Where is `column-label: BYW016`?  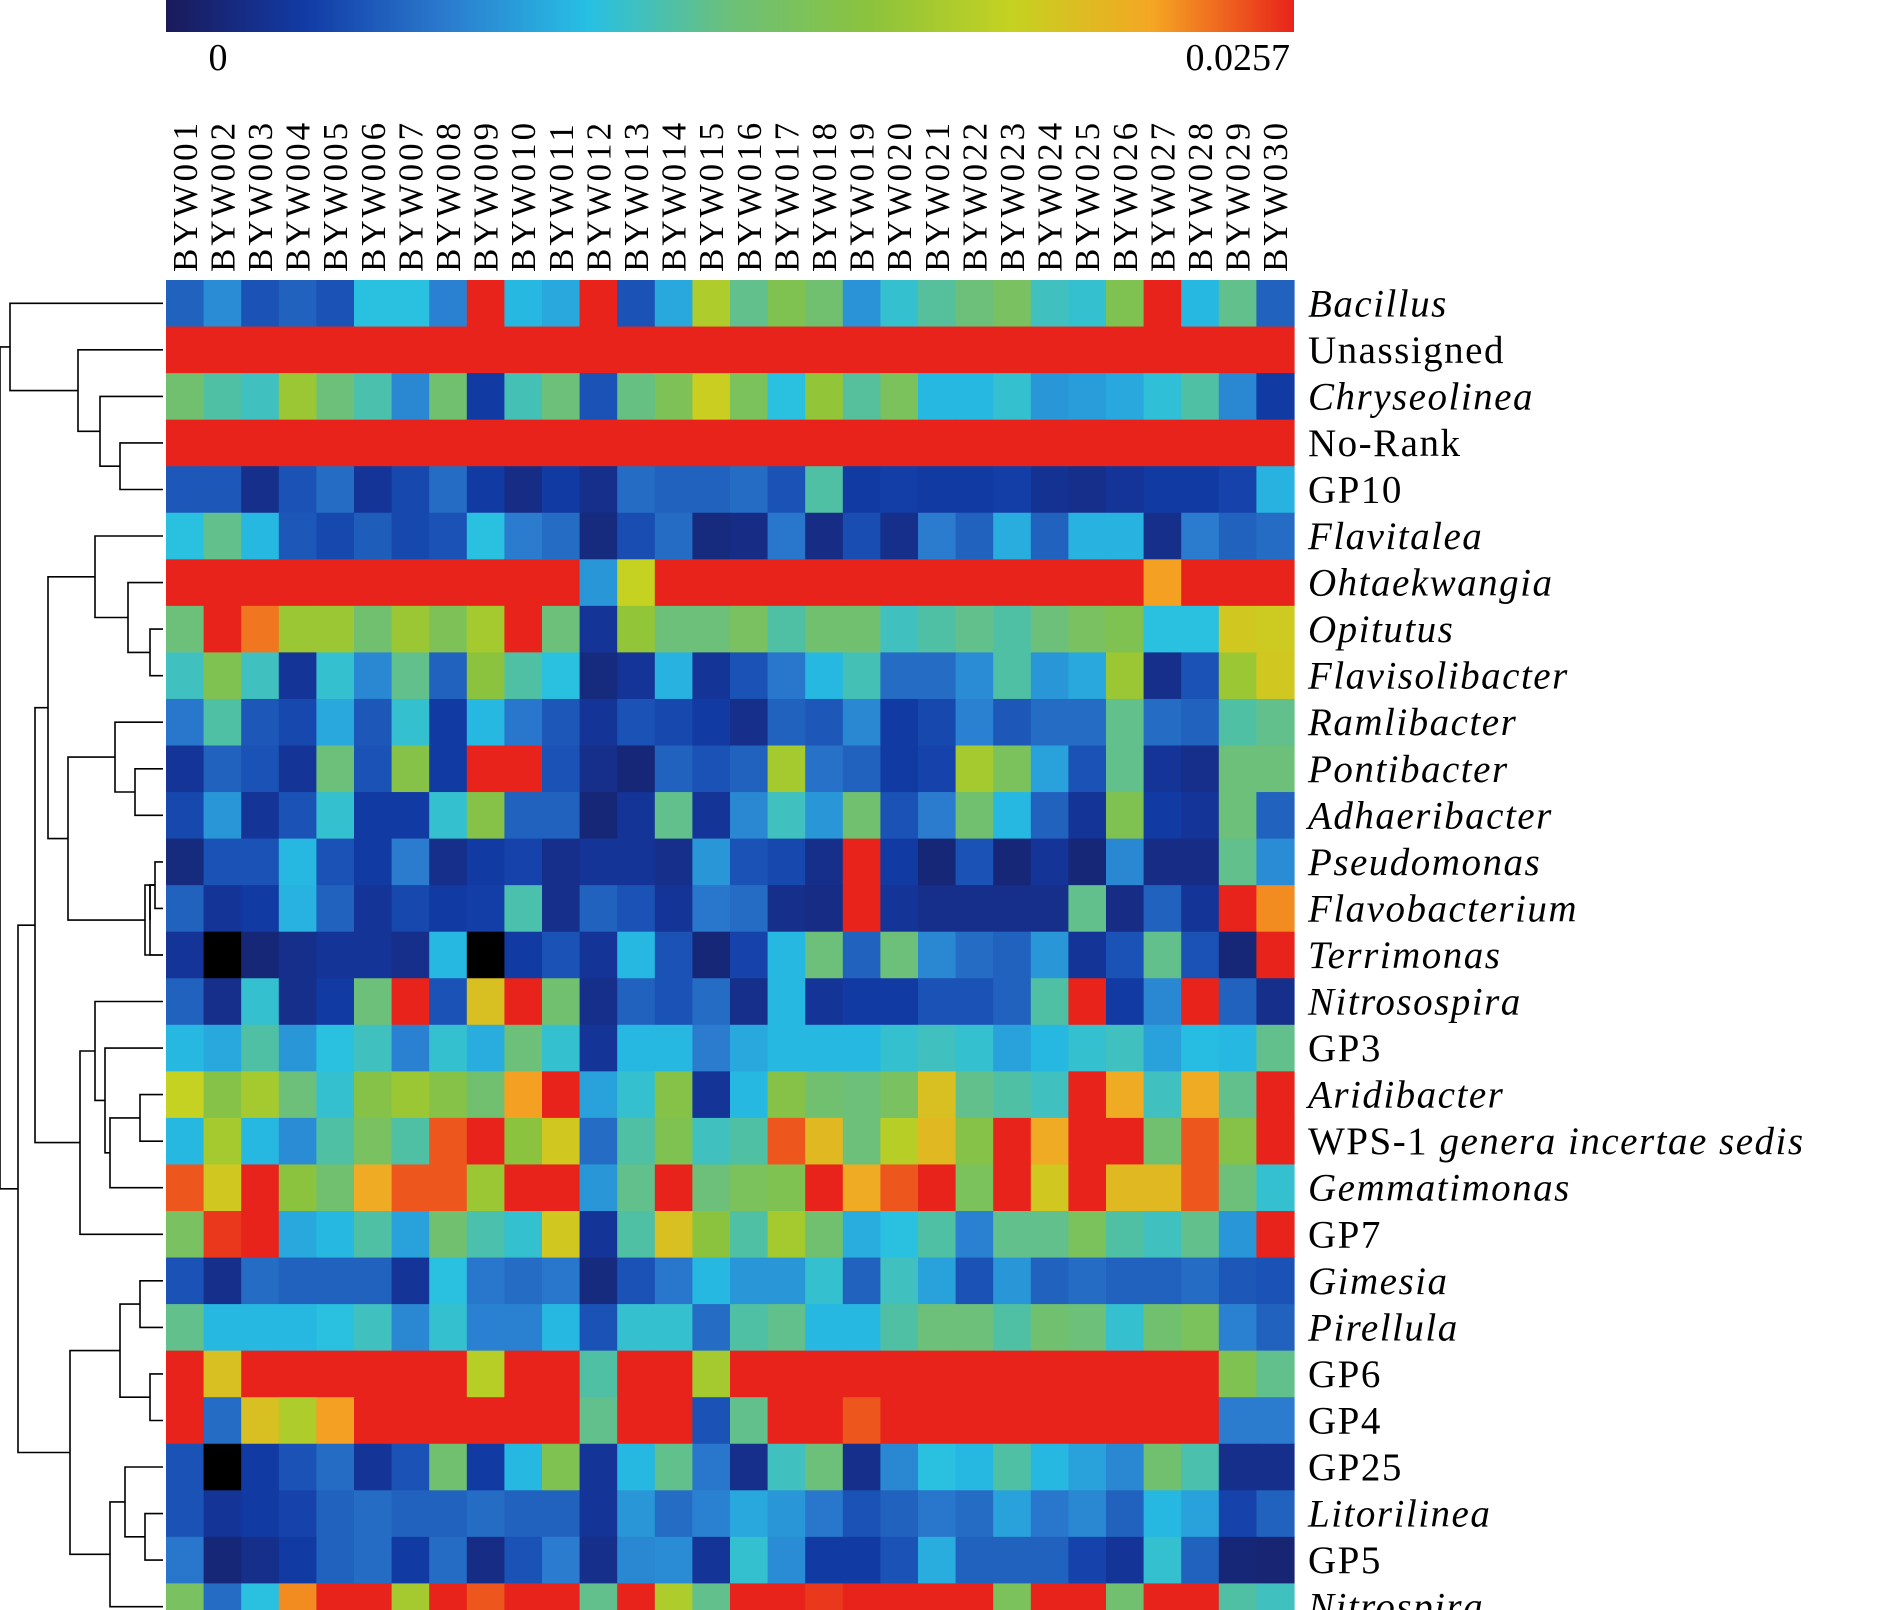 column-label: BYW016 is located at coordinates (749, 196).